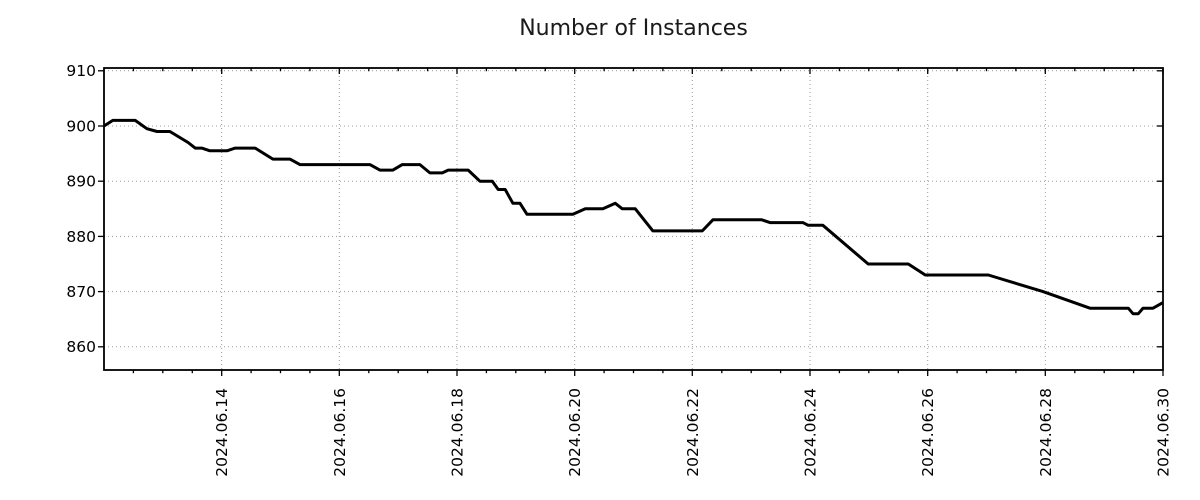  What do you see at coordinates (81, 292) in the screenshot?
I see `y-tick-label: 870` at bounding box center [81, 292].